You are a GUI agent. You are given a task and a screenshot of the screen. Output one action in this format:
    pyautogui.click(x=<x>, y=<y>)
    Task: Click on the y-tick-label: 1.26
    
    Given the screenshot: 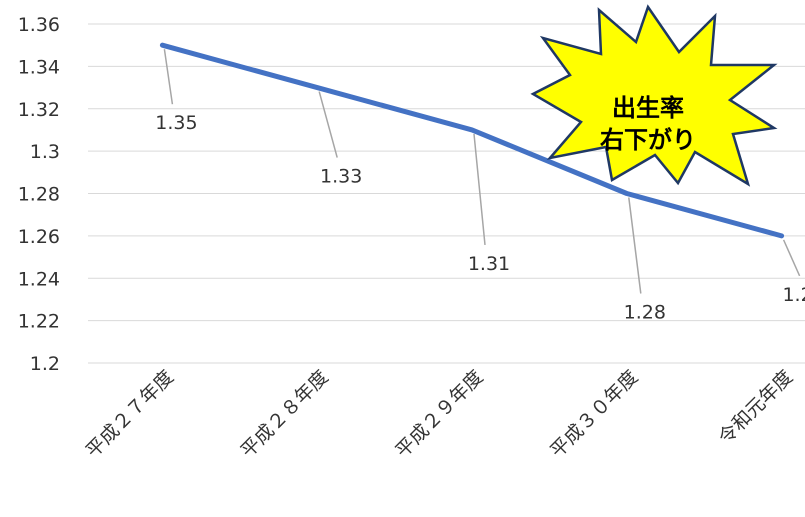 What is the action you would take?
    pyautogui.click(x=39, y=237)
    